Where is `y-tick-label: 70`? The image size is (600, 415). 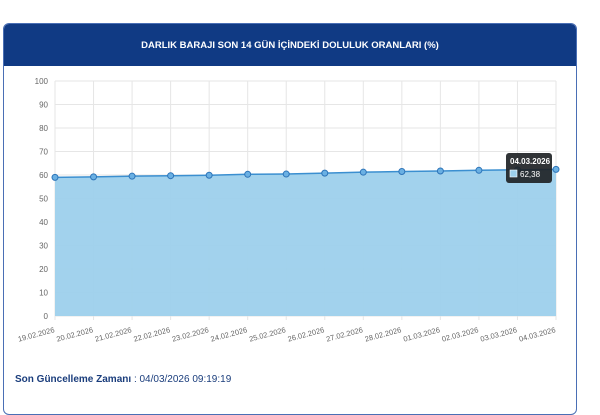 y-tick-label: 70 is located at coordinates (43, 152).